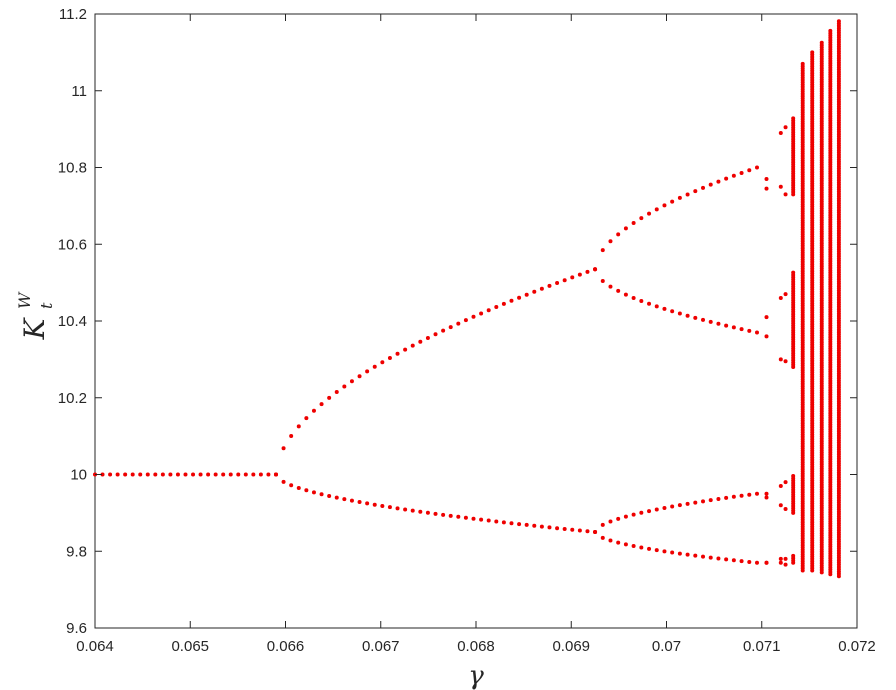 The image size is (896, 690). Describe the element at coordinates (78, 475) in the screenshot. I see `y-tick-label: 10` at that location.